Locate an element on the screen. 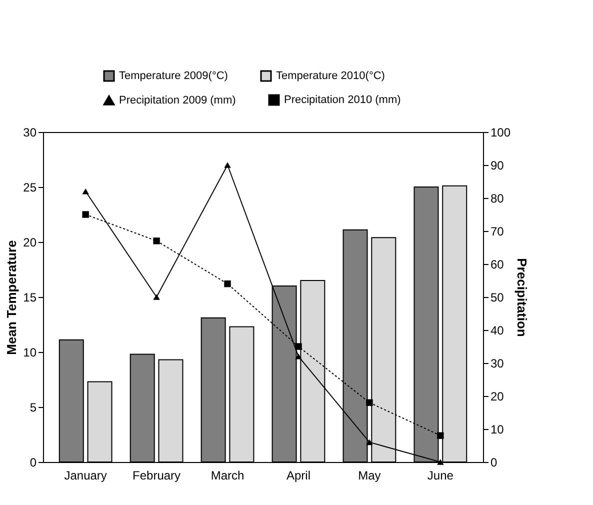  y2-axis-title: Precipitation is located at coordinates (522, 297).